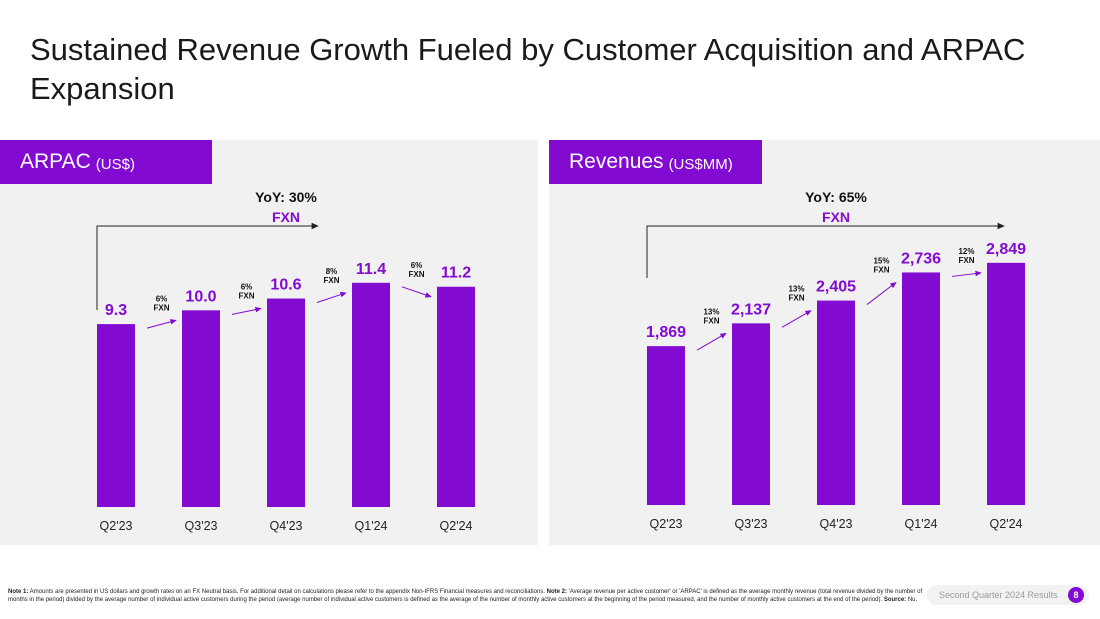 The image size is (1100, 619). Describe the element at coordinates (616, 161) in the screenshot. I see `revenues-header-title: Revenues` at that location.